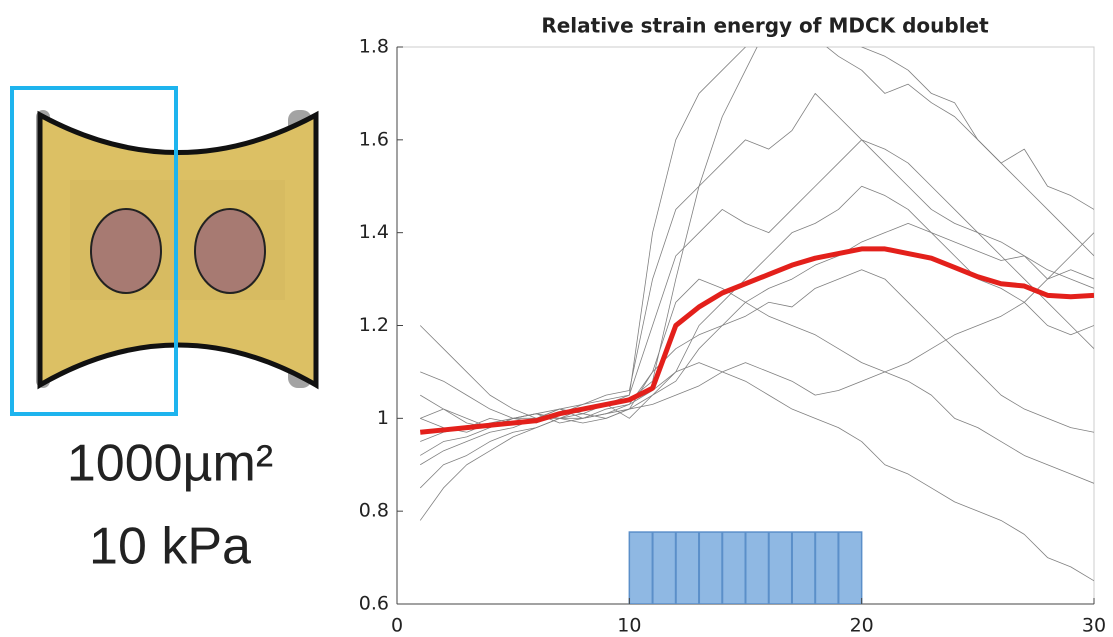 Image resolution: width=1113 pixels, height=637 pixels. Describe the element at coordinates (164, 251) in the screenshot. I see `cell-diagram` at that location.